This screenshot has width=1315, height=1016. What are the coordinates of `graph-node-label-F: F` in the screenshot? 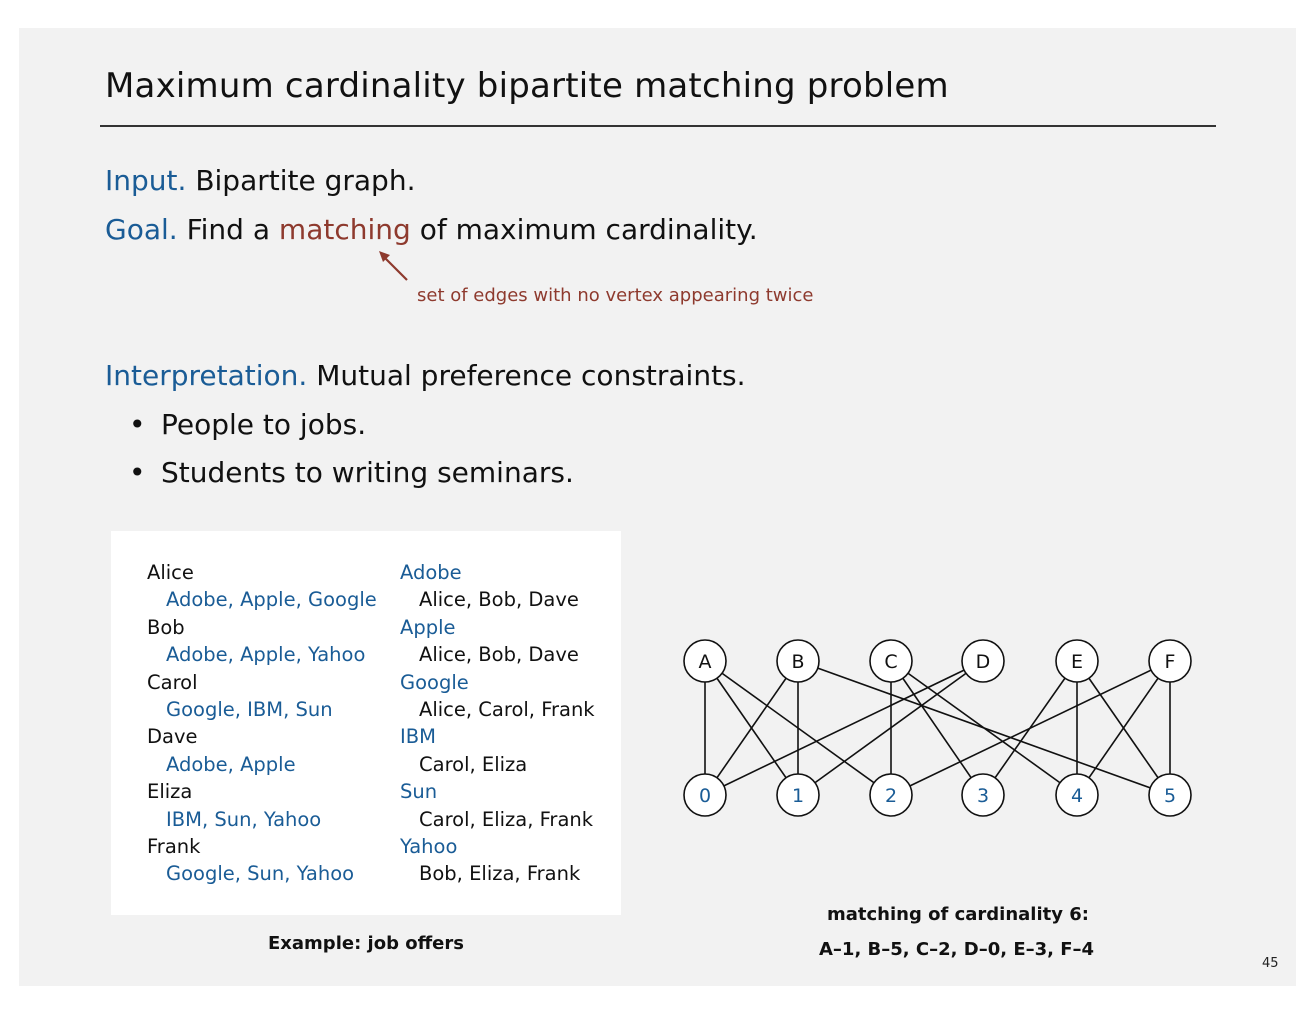 It's located at (1170, 662).